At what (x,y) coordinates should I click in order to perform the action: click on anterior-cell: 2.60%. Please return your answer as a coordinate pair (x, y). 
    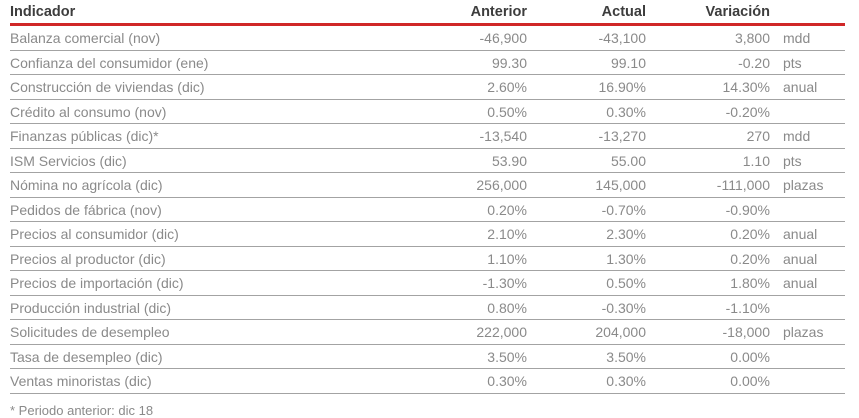
    Looking at the image, I should click on (471, 87).